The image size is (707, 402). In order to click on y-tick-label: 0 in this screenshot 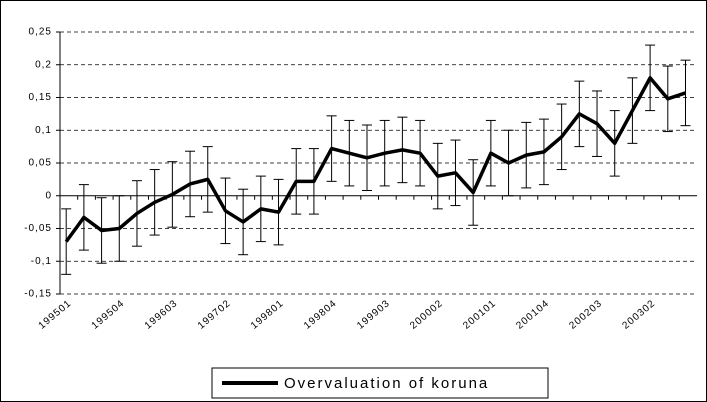, I will do `click(48, 195)`.